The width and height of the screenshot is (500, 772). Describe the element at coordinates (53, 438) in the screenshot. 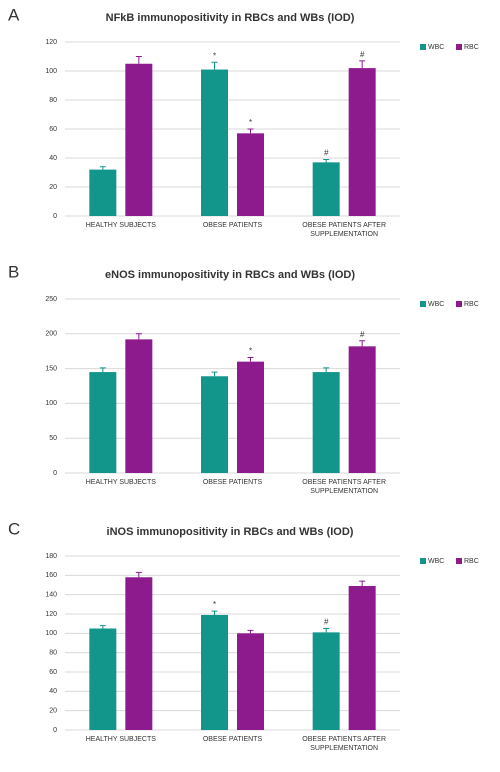

I see `y-tick-label: 50` at that location.